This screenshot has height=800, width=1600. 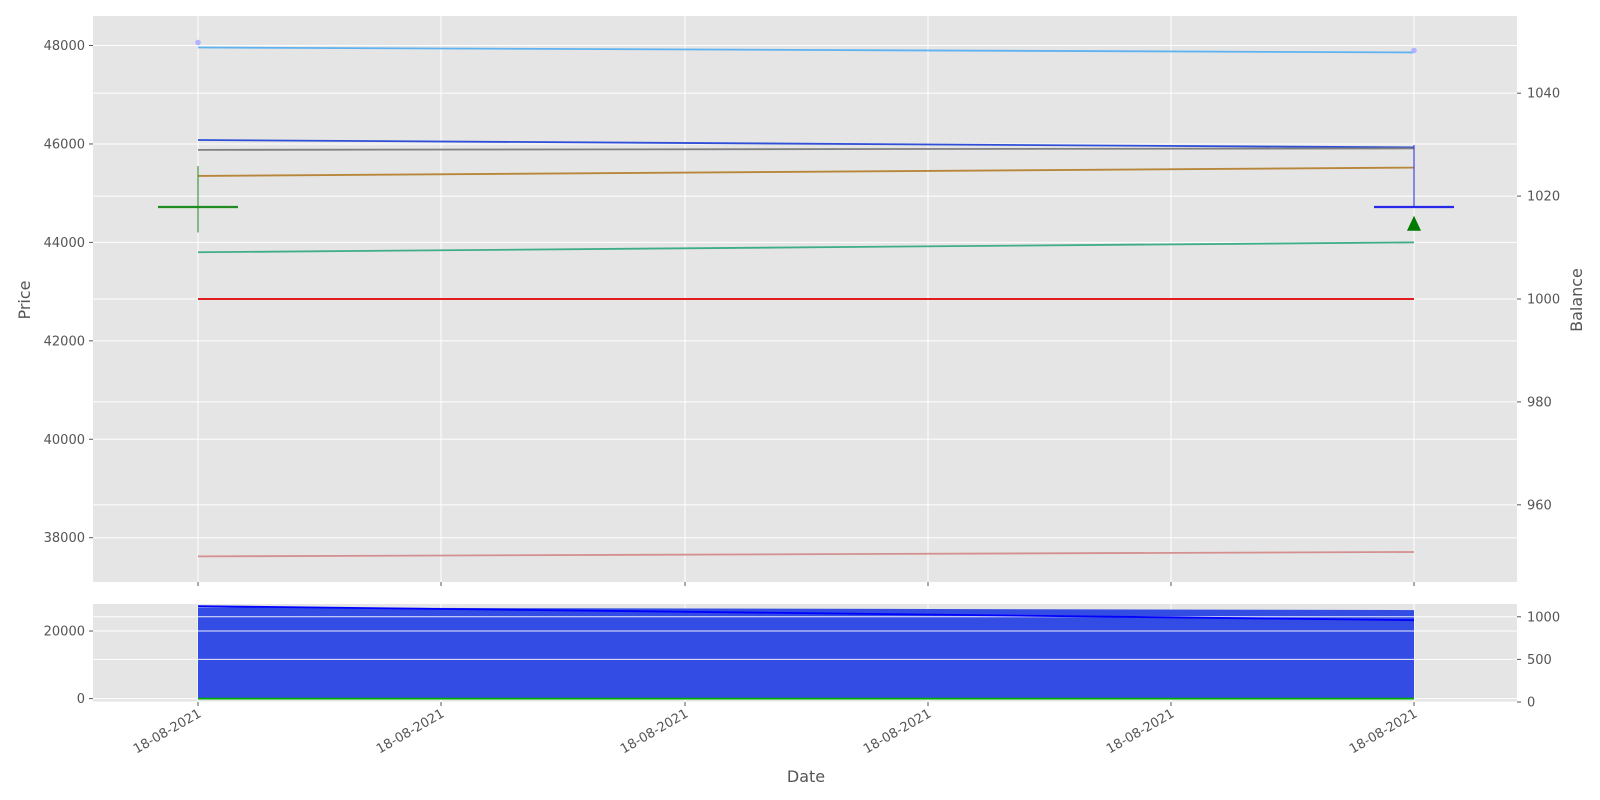 I want to click on balance-y-tick-label: 1000, so click(x=1543, y=300).